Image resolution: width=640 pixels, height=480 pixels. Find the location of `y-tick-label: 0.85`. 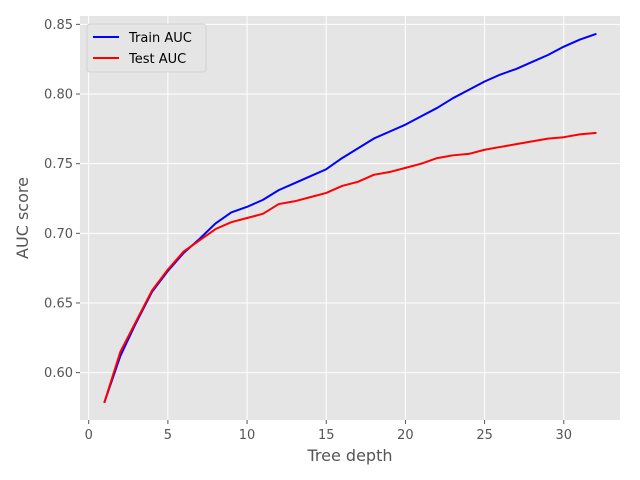

y-tick-label: 0.85 is located at coordinates (58, 25).